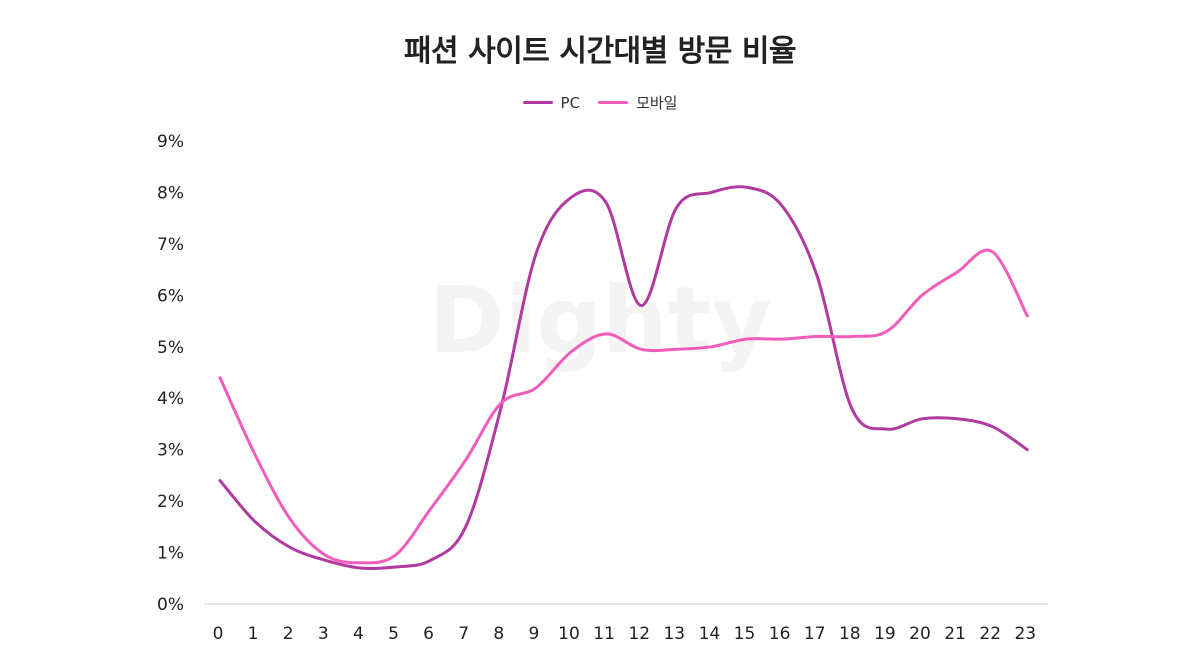  I want to click on legend-item-mobile: 모바일, so click(637, 102).